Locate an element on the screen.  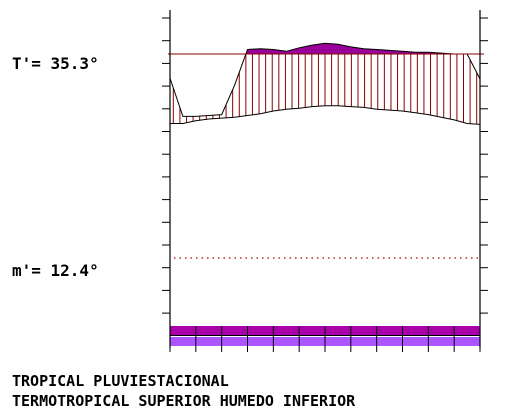
upper-curve is located at coordinates (325, 79).